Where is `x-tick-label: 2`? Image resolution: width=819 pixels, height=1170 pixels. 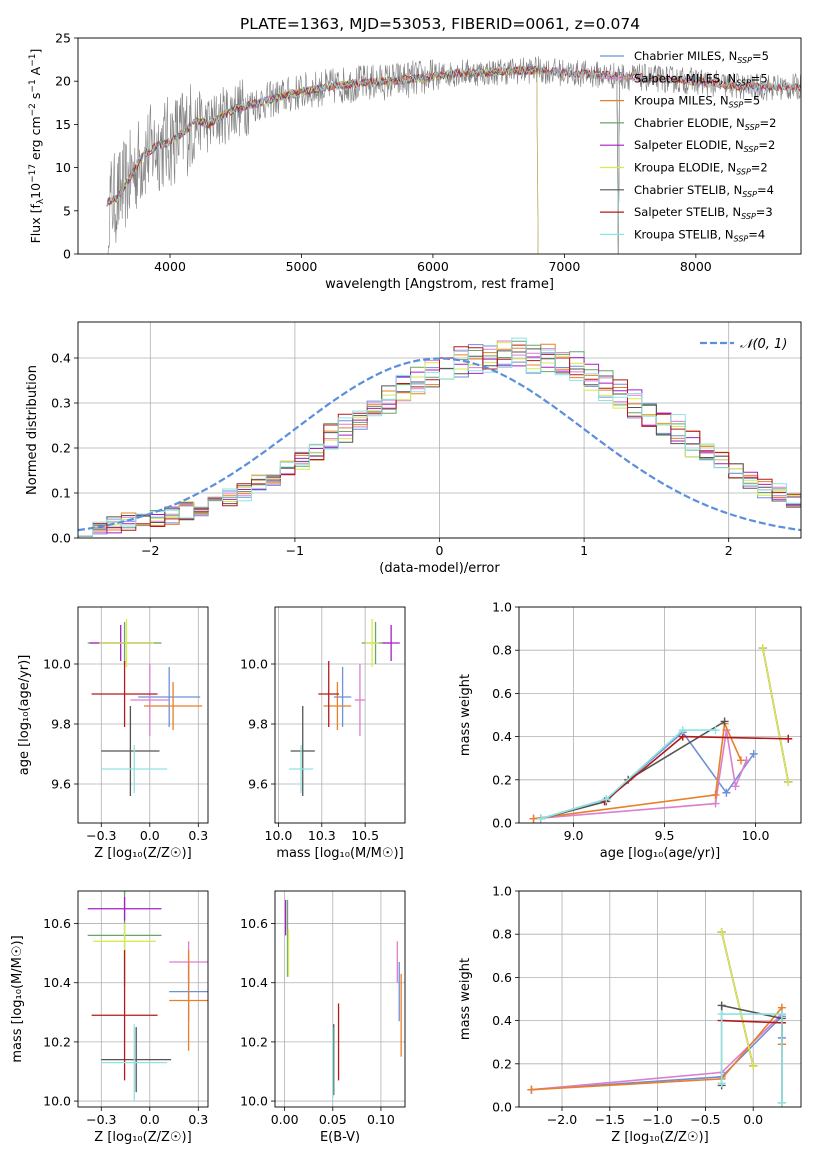
x-tick-label: 2 is located at coordinates (729, 550).